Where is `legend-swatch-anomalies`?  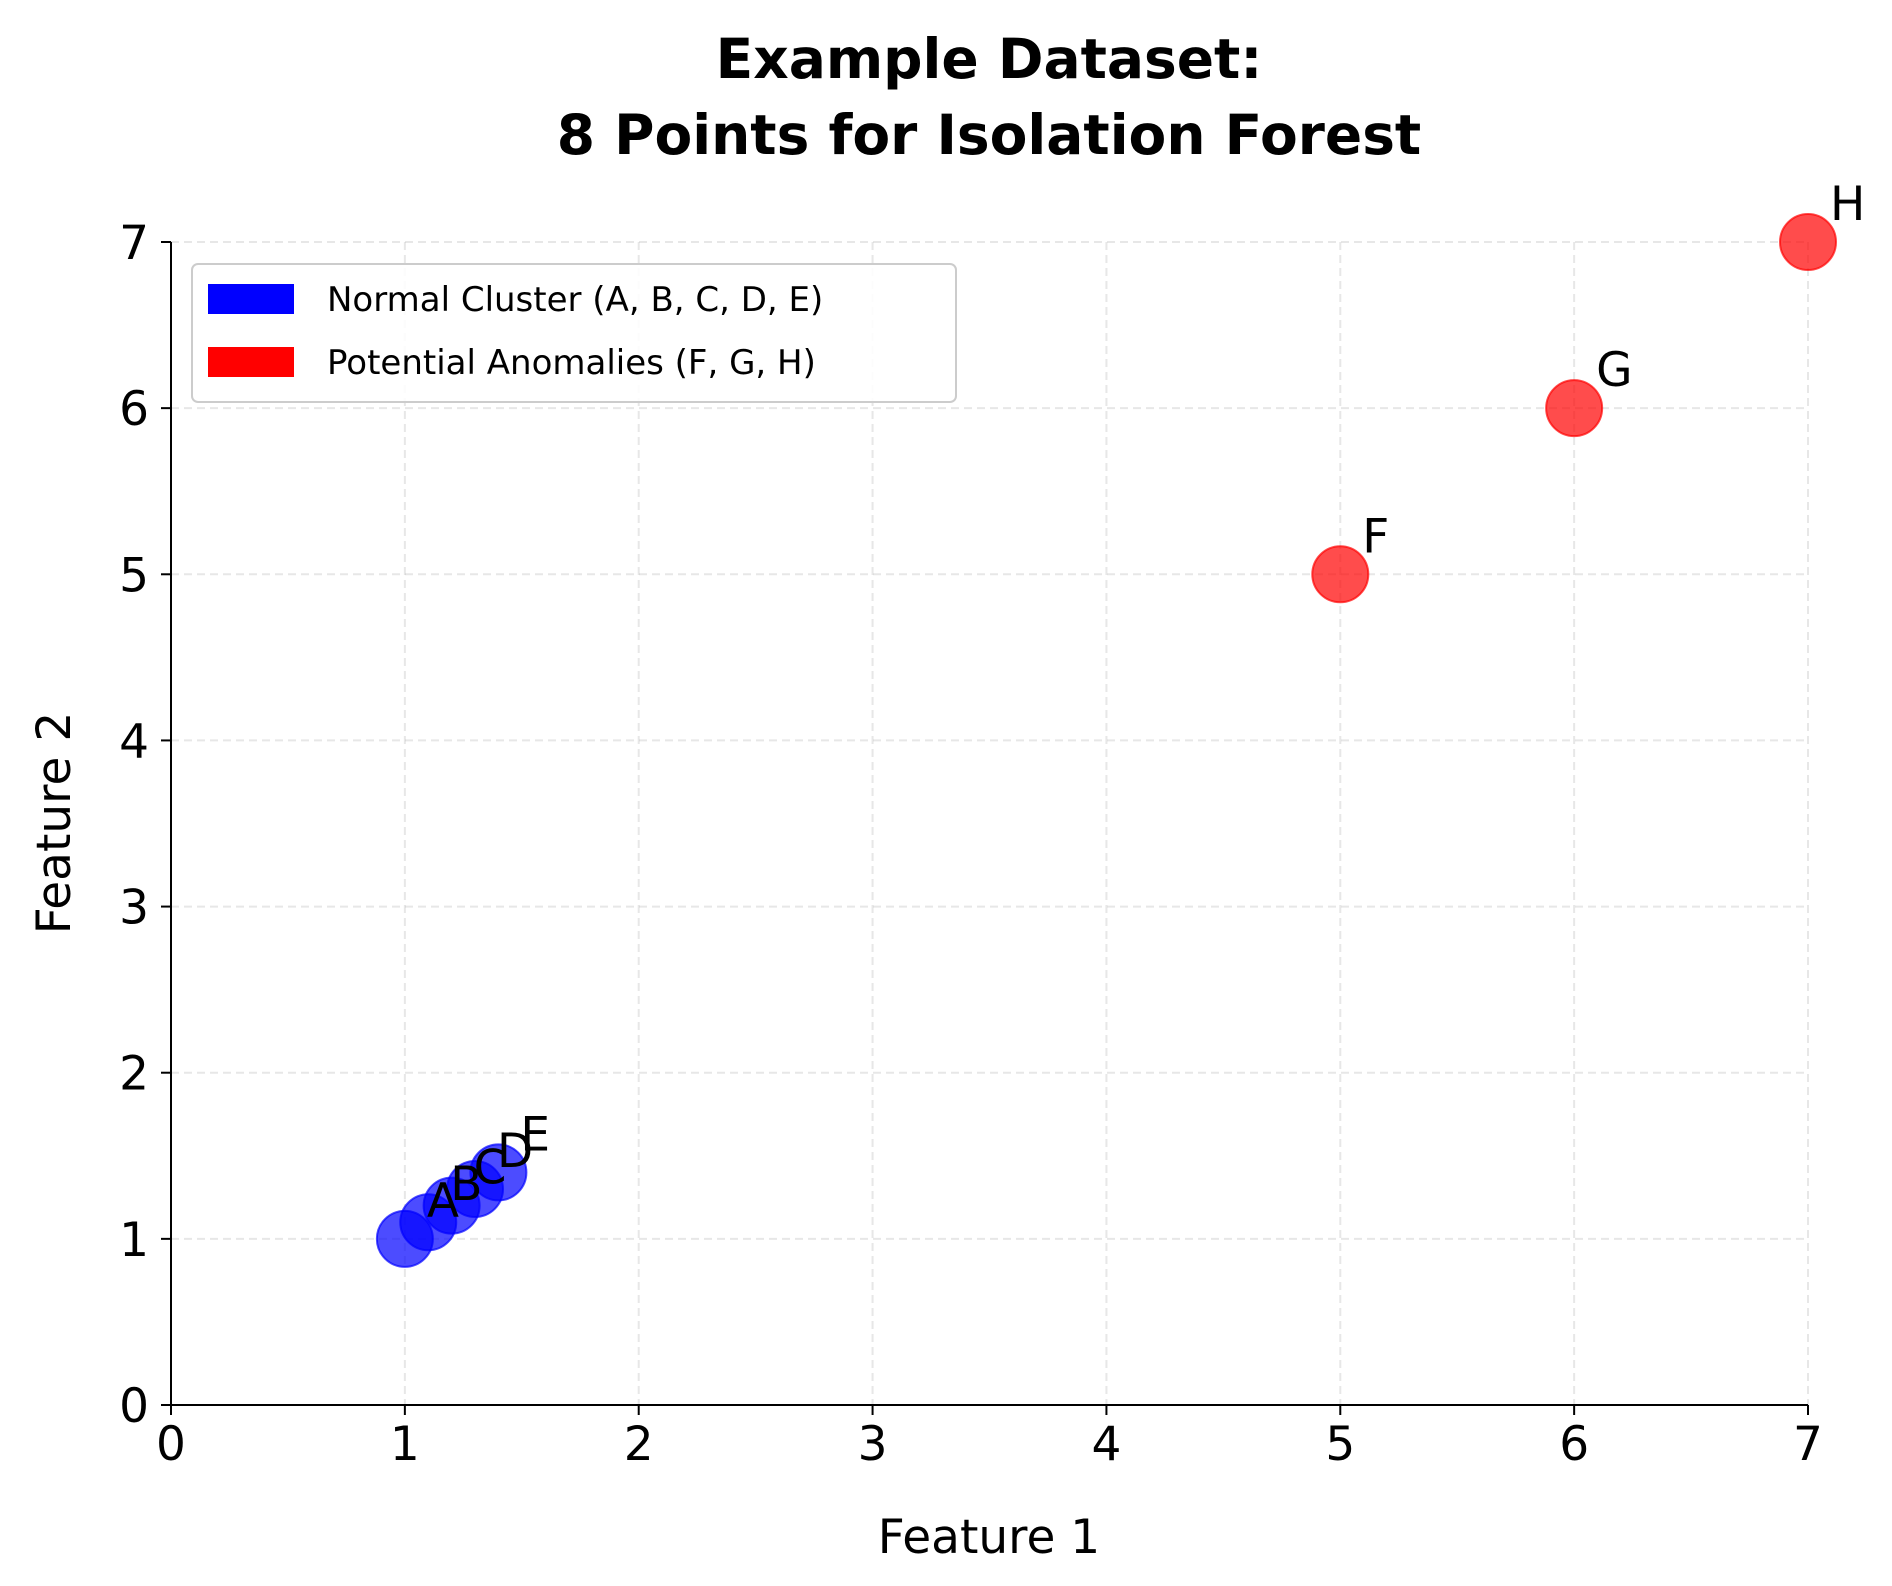 legend-swatch-anomalies is located at coordinates (251, 362).